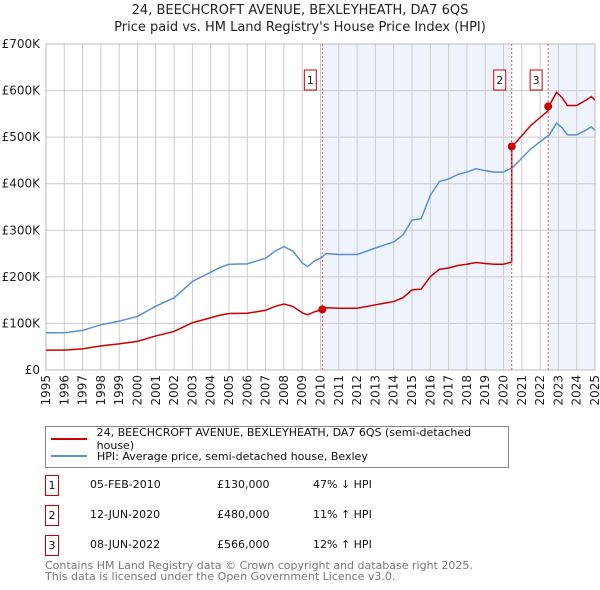  I want to click on transaction-hpi: 47% ↓ HPI, so click(342, 484).